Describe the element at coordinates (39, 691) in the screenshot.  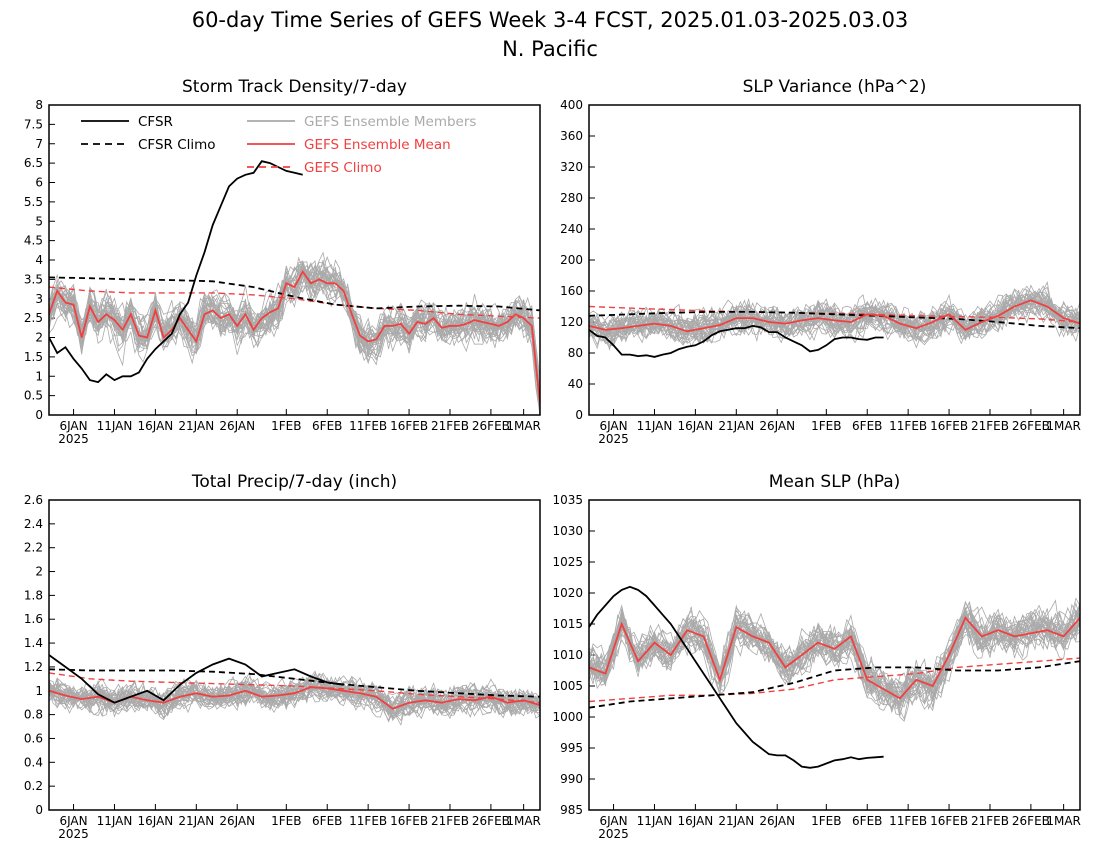
I see `y-tick-label: 1` at that location.